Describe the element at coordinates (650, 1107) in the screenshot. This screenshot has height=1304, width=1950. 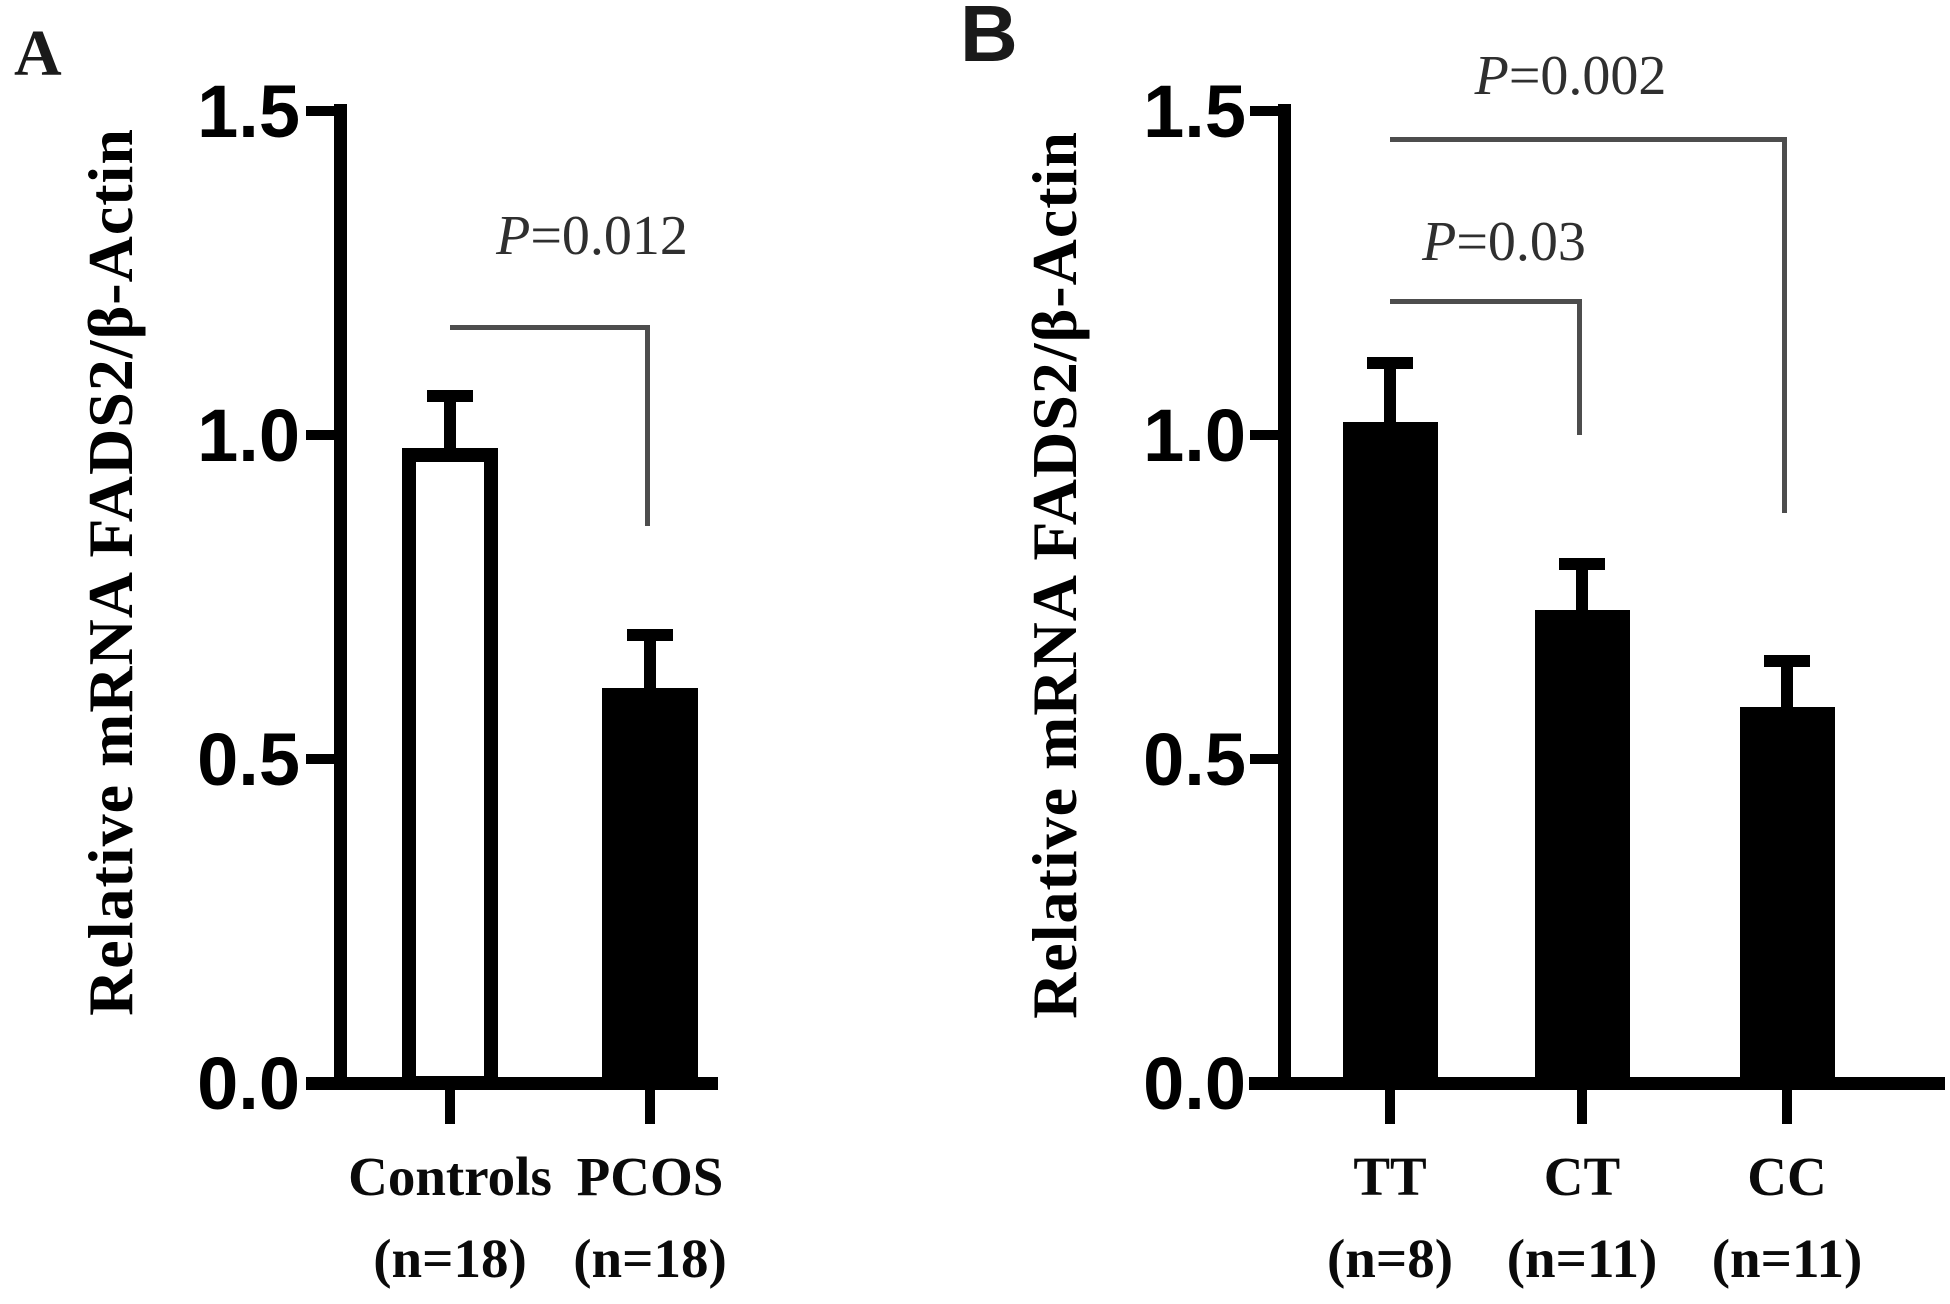
I see `x-tick-pcos` at that location.